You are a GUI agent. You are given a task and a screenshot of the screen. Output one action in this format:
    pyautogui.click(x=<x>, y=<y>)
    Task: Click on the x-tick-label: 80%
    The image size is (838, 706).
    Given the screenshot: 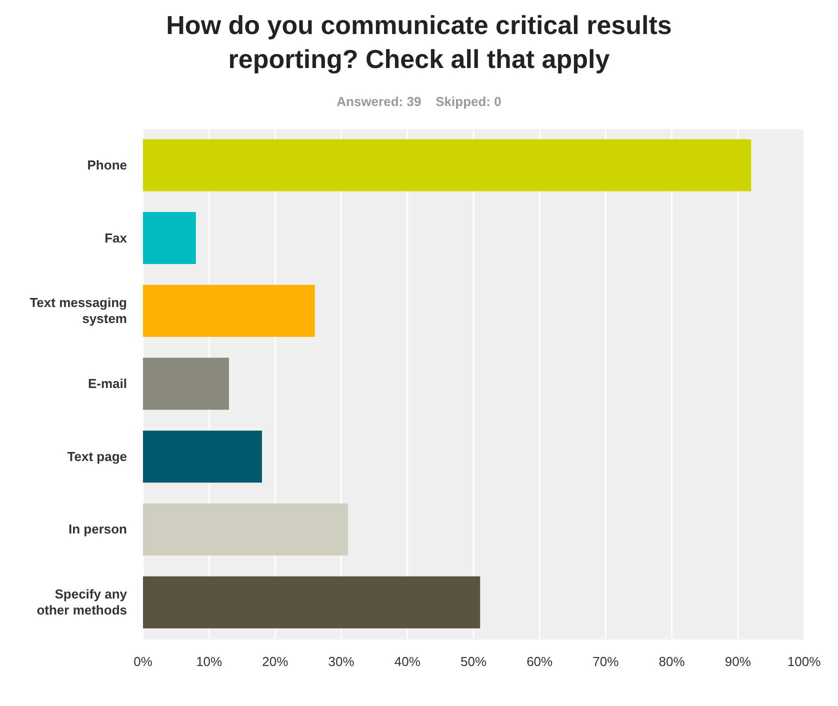 What is the action you would take?
    pyautogui.click(x=672, y=662)
    